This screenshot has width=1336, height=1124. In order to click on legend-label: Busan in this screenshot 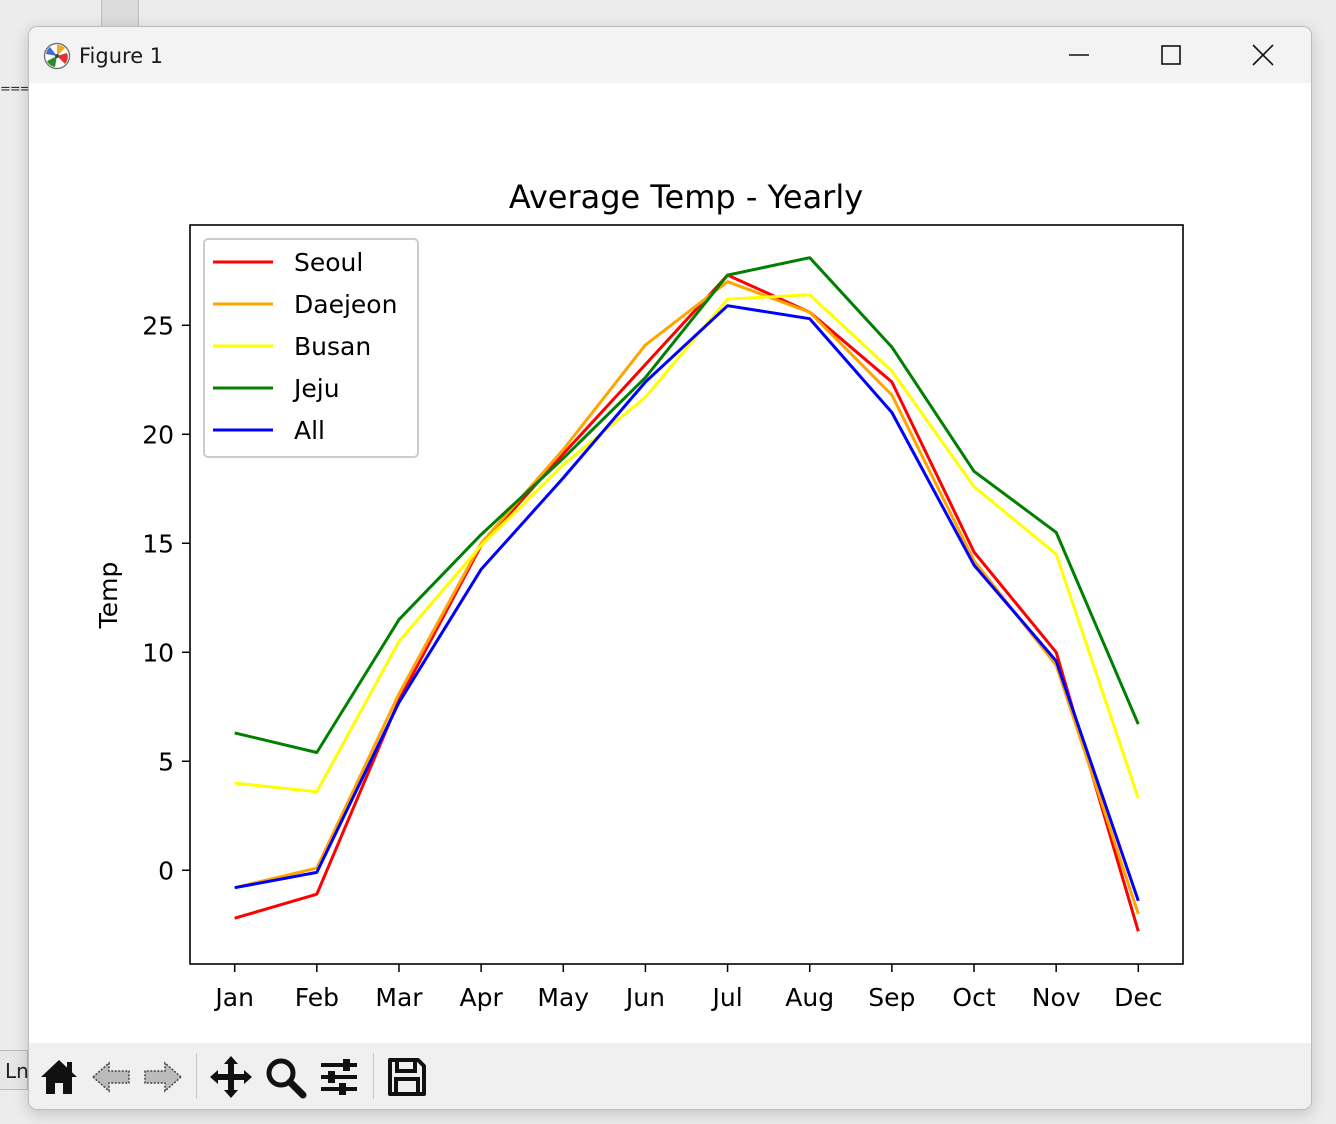, I will do `click(332, 346)`.